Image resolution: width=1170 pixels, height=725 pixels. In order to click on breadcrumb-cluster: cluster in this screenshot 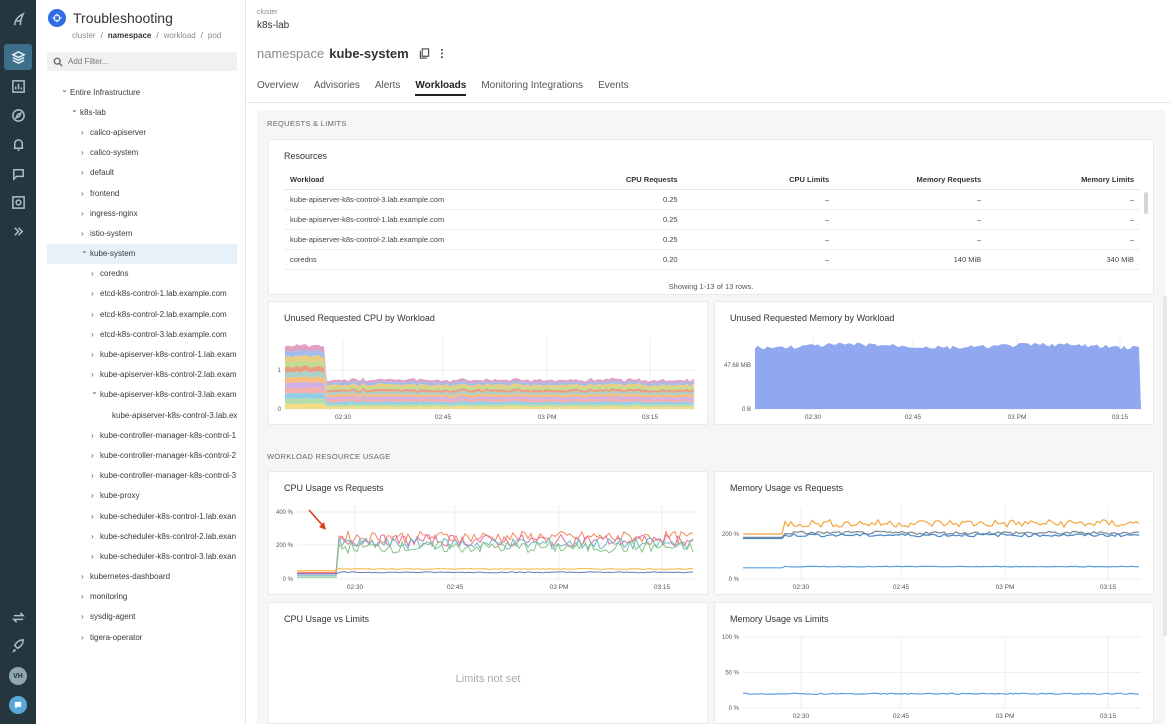, I will do `click(84, 35)`.